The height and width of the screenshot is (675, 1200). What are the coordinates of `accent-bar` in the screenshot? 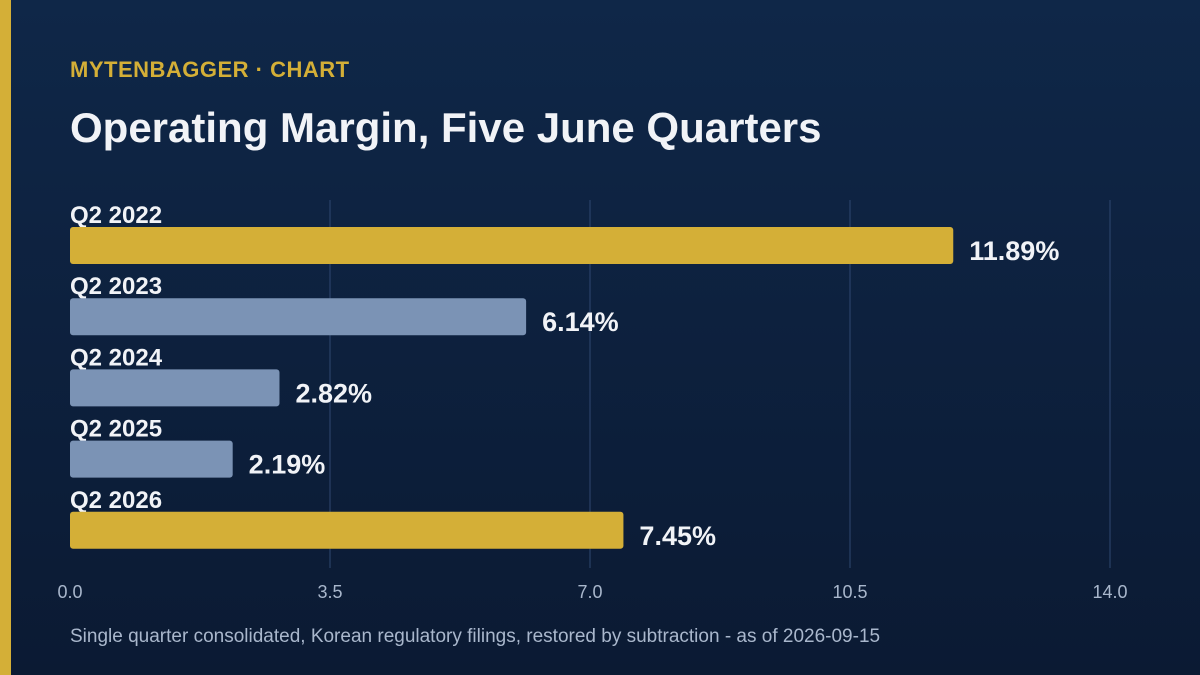 It's located at (5, 337).